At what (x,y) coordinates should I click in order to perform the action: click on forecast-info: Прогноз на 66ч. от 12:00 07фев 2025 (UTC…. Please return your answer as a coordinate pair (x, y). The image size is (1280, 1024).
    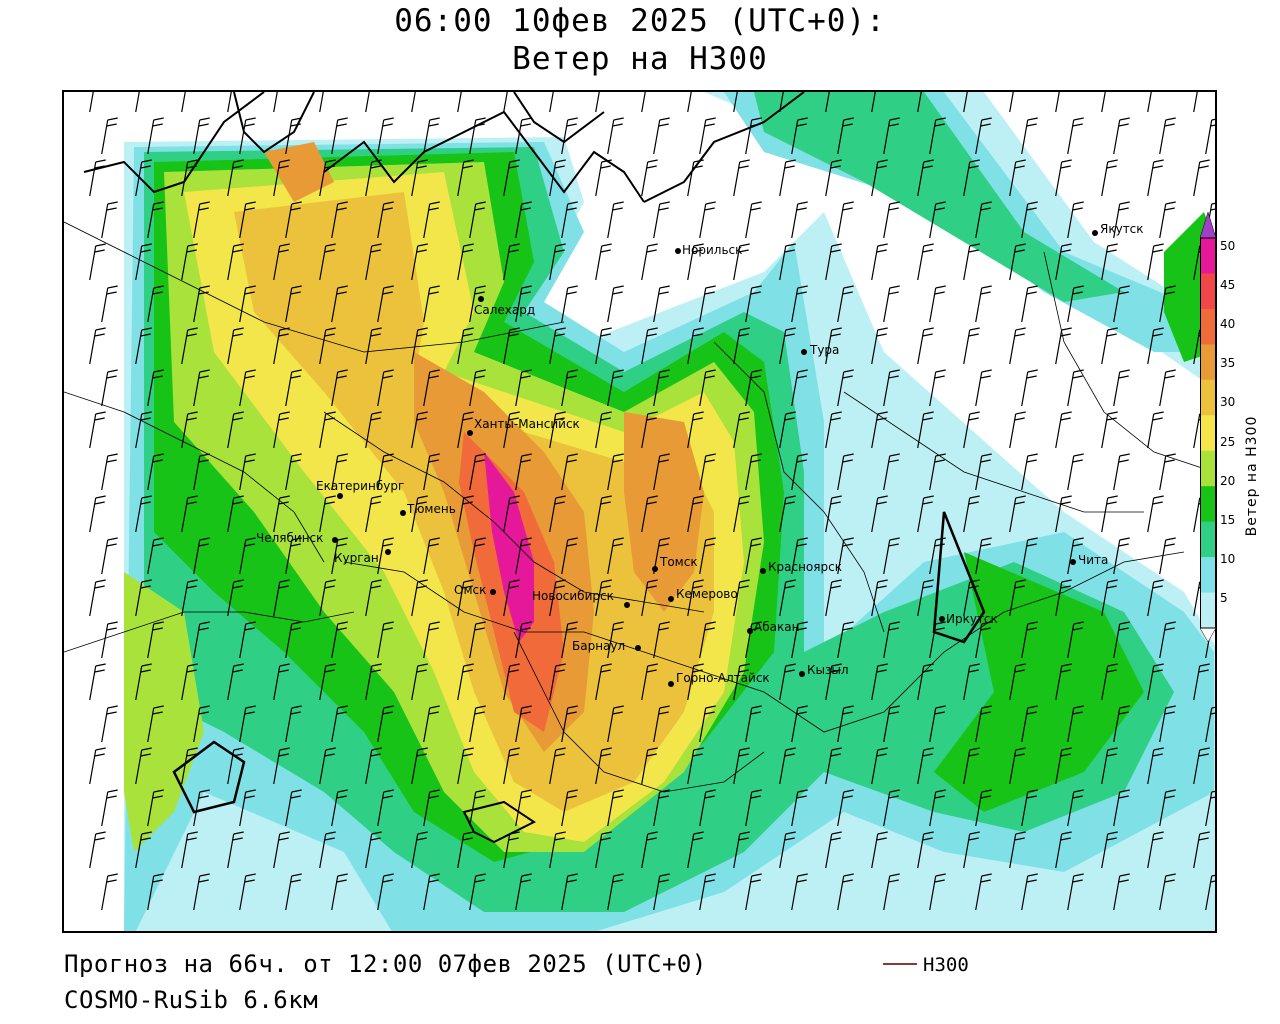
    Looking at the image, I should click on (385, 964).